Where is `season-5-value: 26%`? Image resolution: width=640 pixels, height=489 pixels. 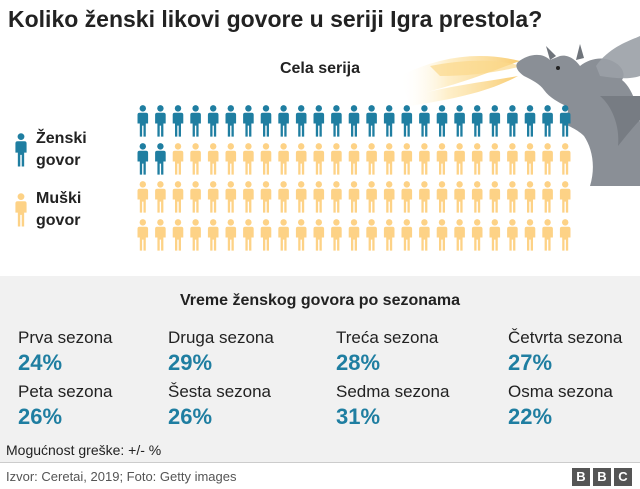 season-5-value: 26% is located at coordinates (40, 416).